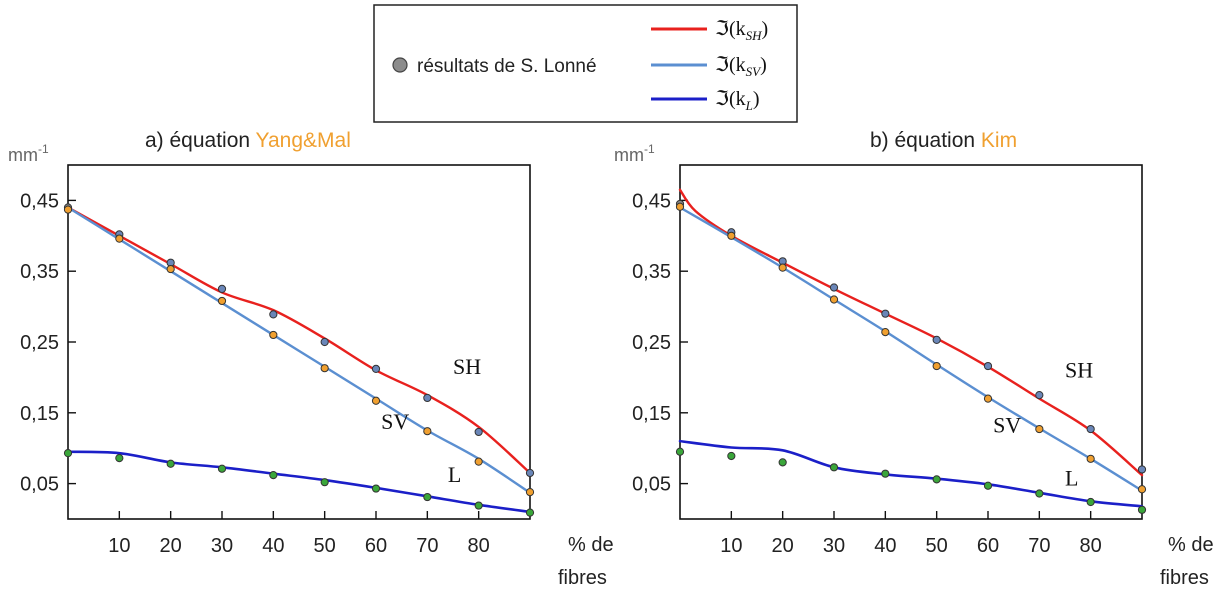  I want to click on y-unit-label-a: mm-1, so click(28, 153).